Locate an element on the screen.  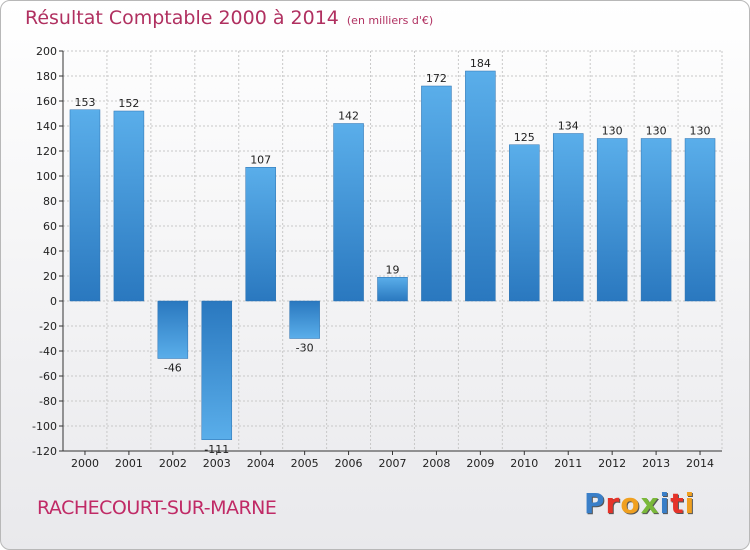
bar-2003 is located at coordinates (217, 370).